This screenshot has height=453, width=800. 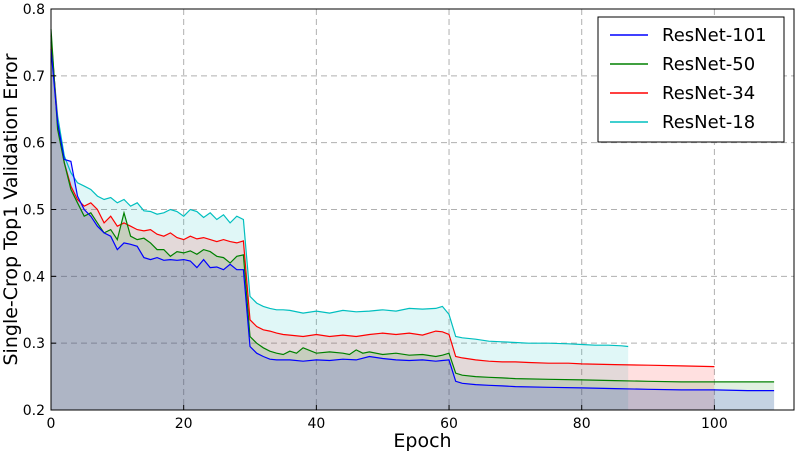 I want to click on y-tick-label: 0.7, so click(x=34, y=77).